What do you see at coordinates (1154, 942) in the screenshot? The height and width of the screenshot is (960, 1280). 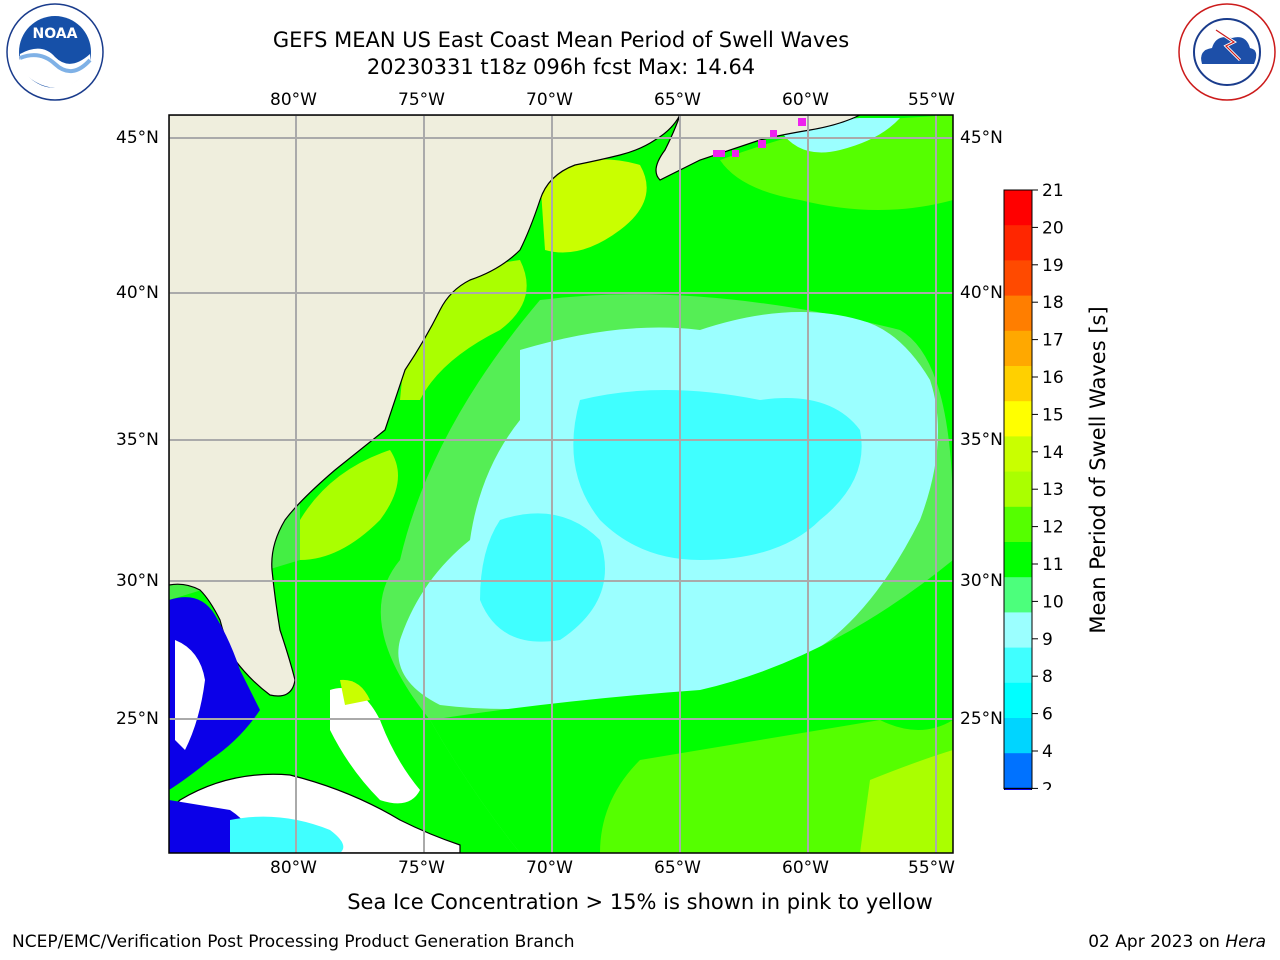 I see `footer-date-text: 02 Apr 2023 on` at bounding box center [1154, 942].